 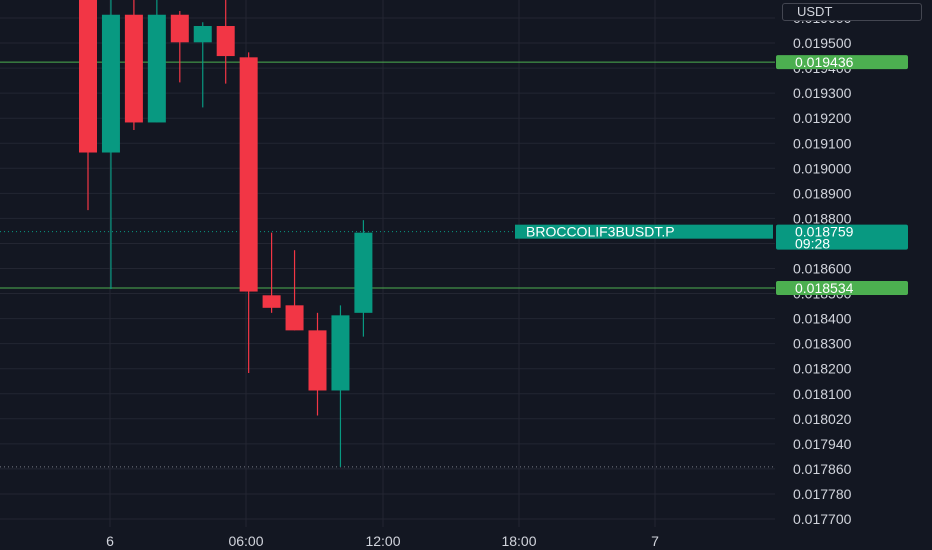 What do you see at coordinates (812, 244) in the screenshot?
I see `countdown-text: 09:28` at bounding box center [812, 244].